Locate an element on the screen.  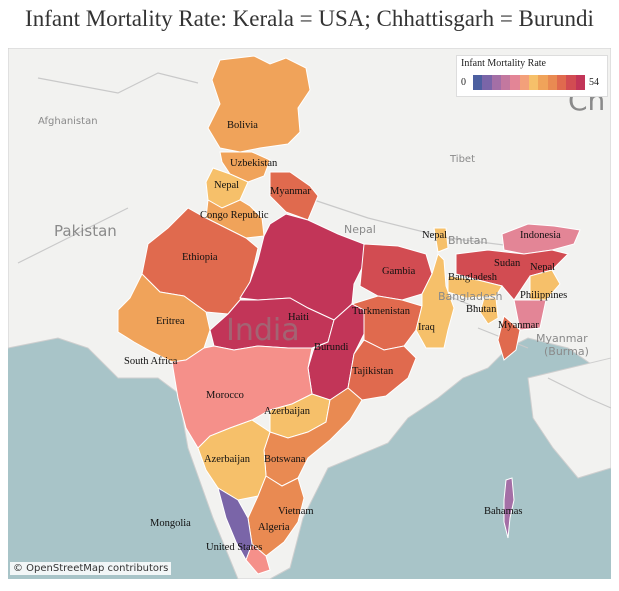
legend-max-value: 54 is located at coordinates (594, 82).